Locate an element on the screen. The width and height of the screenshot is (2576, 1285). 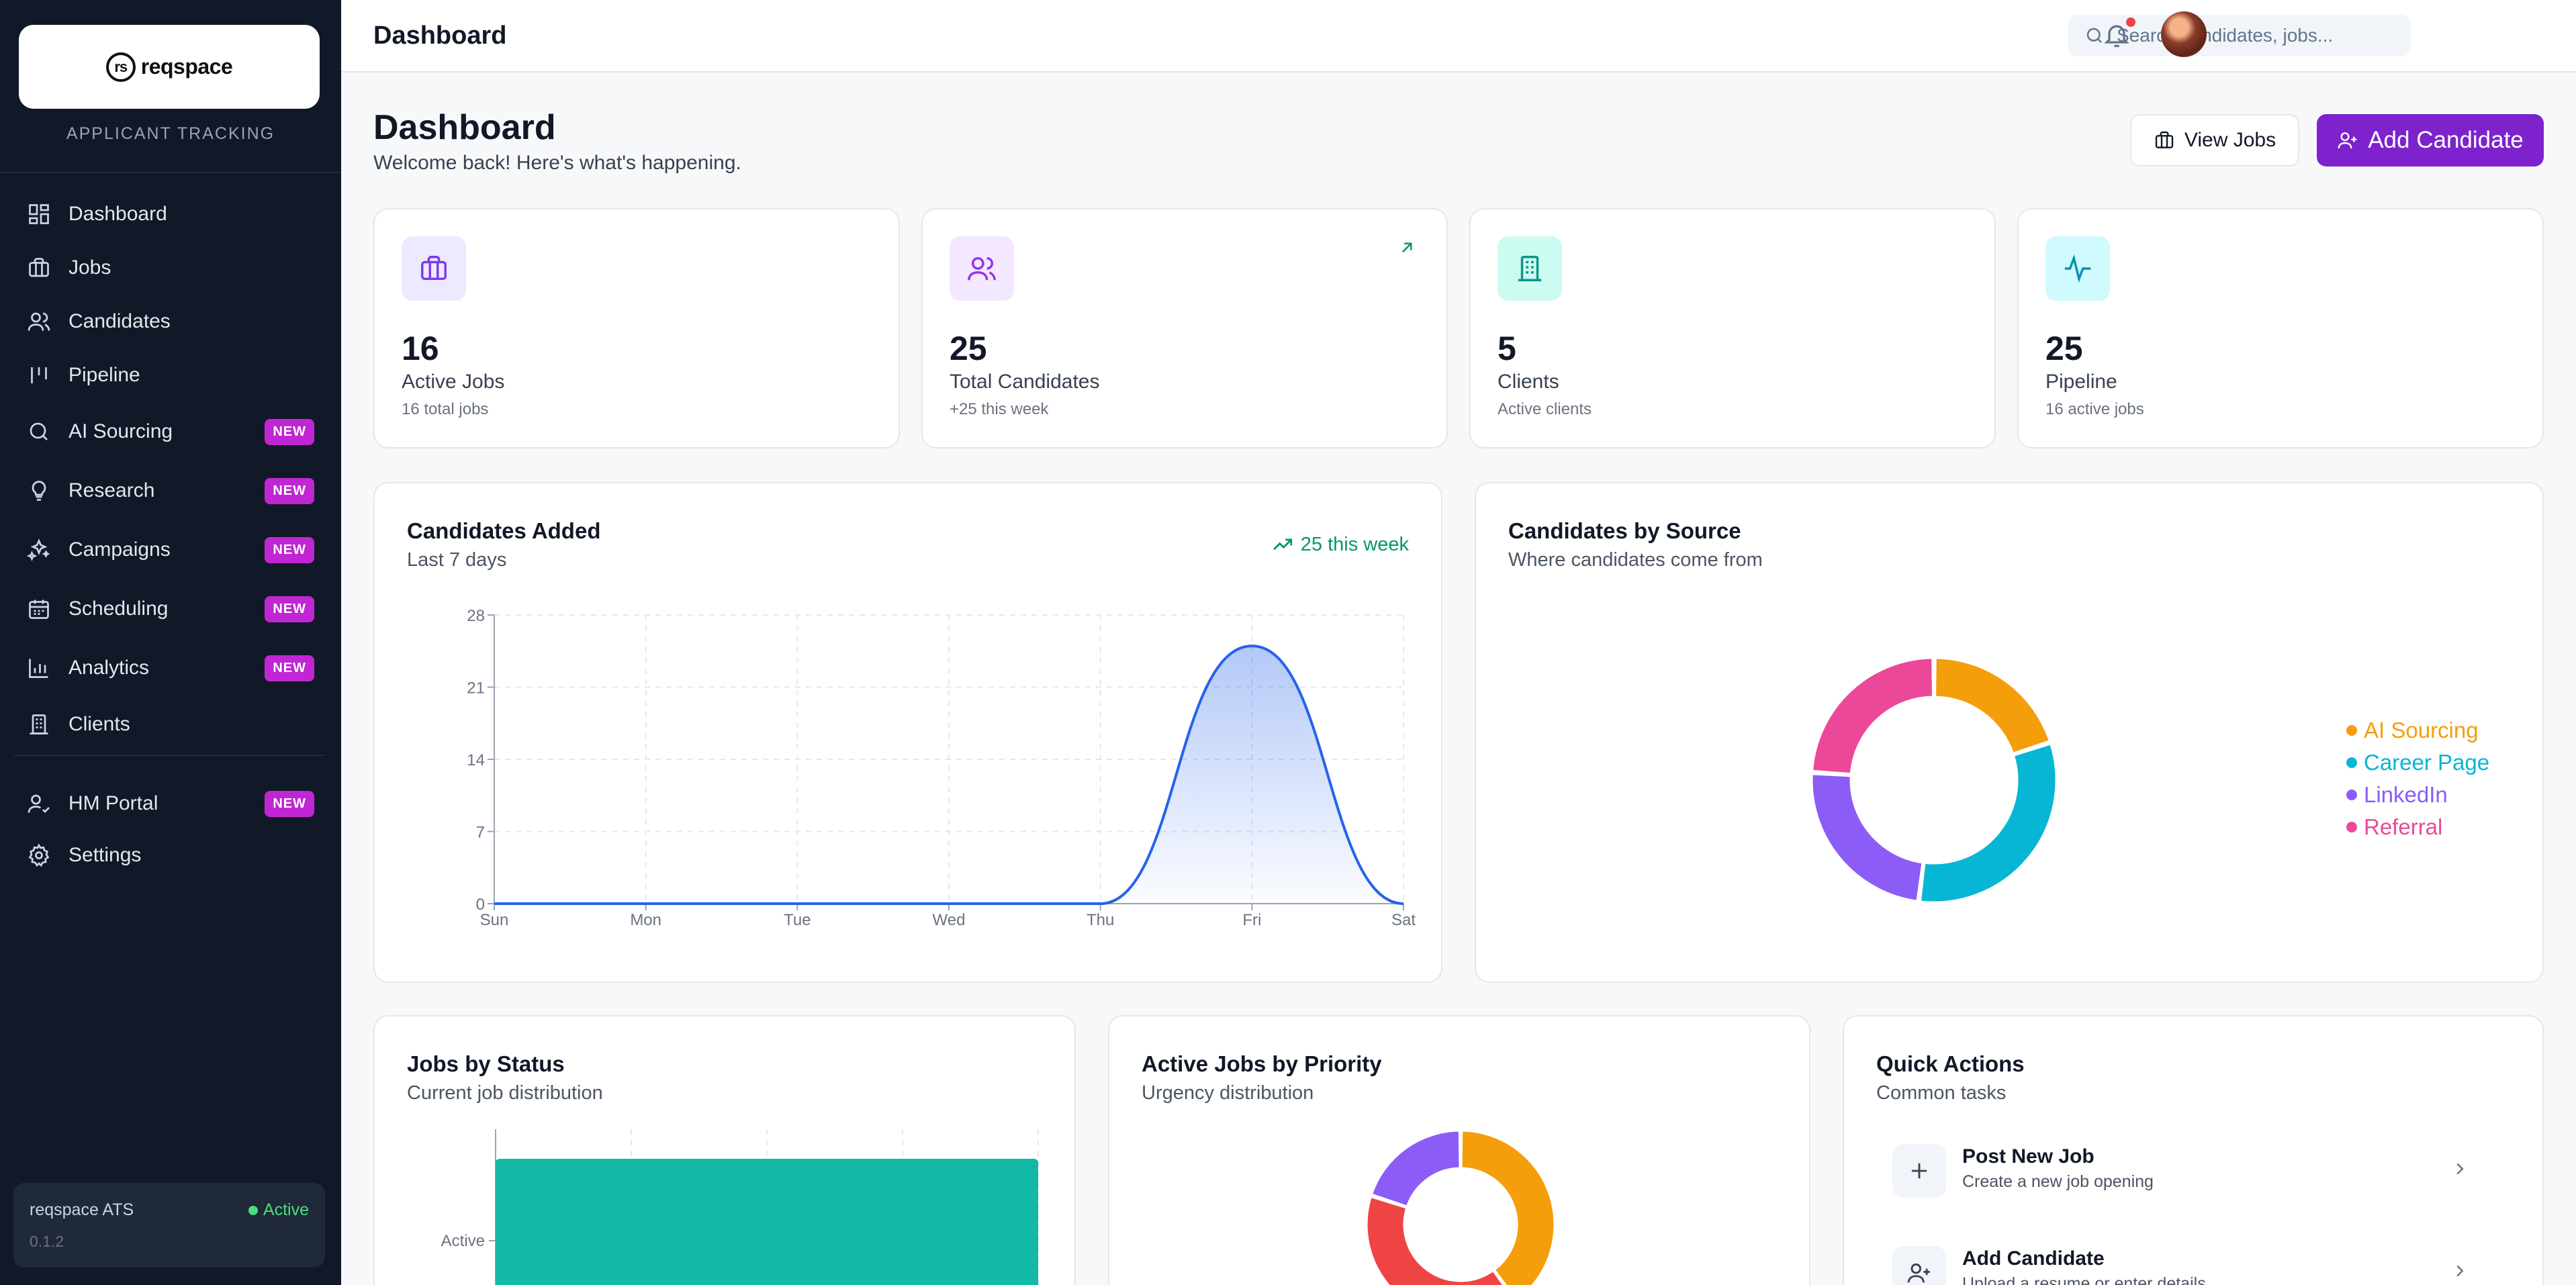
x-tick-label: Fri is located at coordinates (1251, 920).